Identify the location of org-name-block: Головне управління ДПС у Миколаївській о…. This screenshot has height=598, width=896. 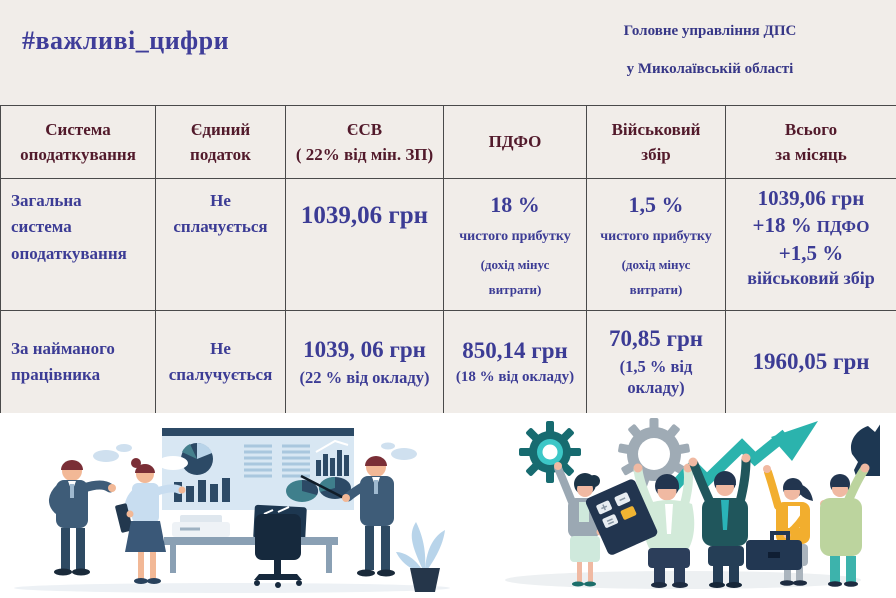
(710, 50).